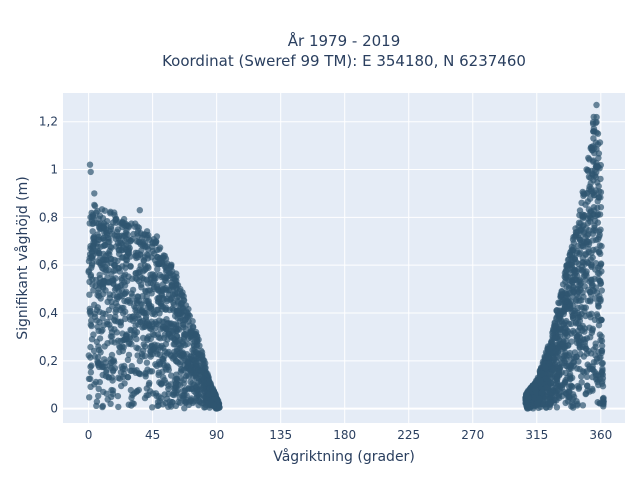 This screenshot has height=480, width=640. I want to click on x-tick-label: 315, so click(536, 435).